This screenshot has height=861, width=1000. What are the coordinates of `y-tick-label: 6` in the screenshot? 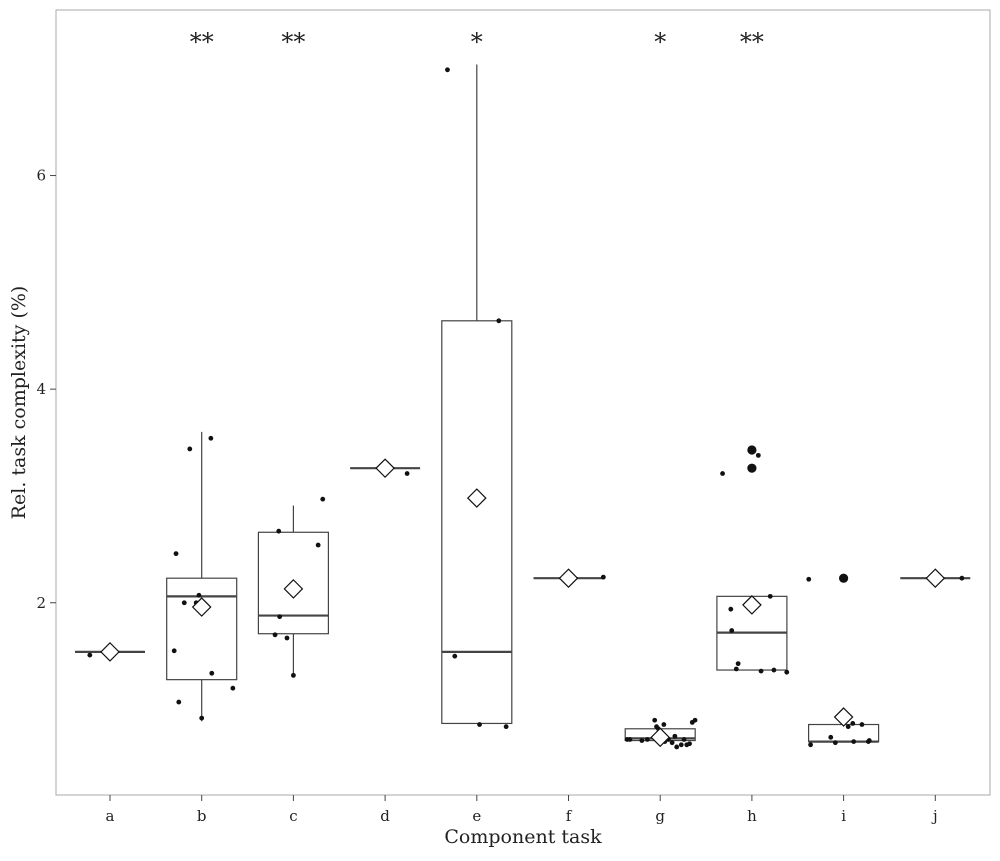 It's located at (41, 176).